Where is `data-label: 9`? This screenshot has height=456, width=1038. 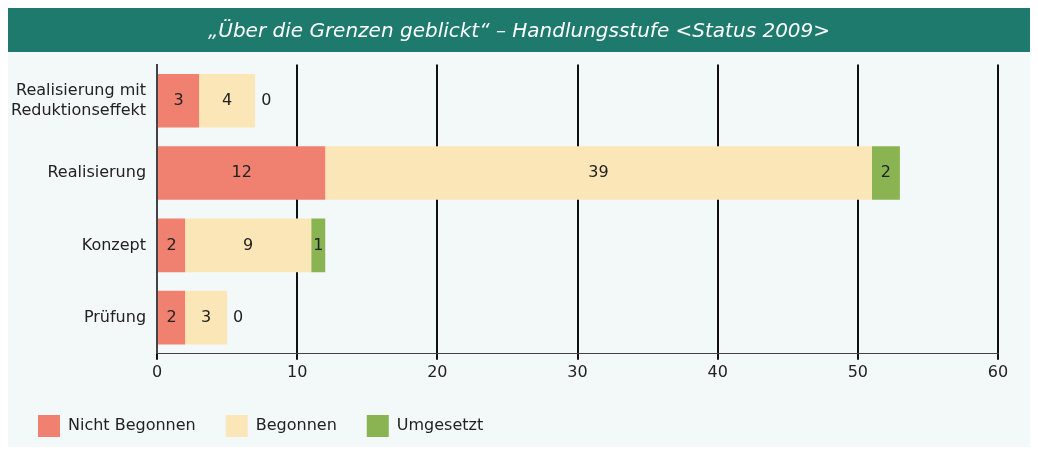
data-label: 9 is located at coordinates (248, 244).